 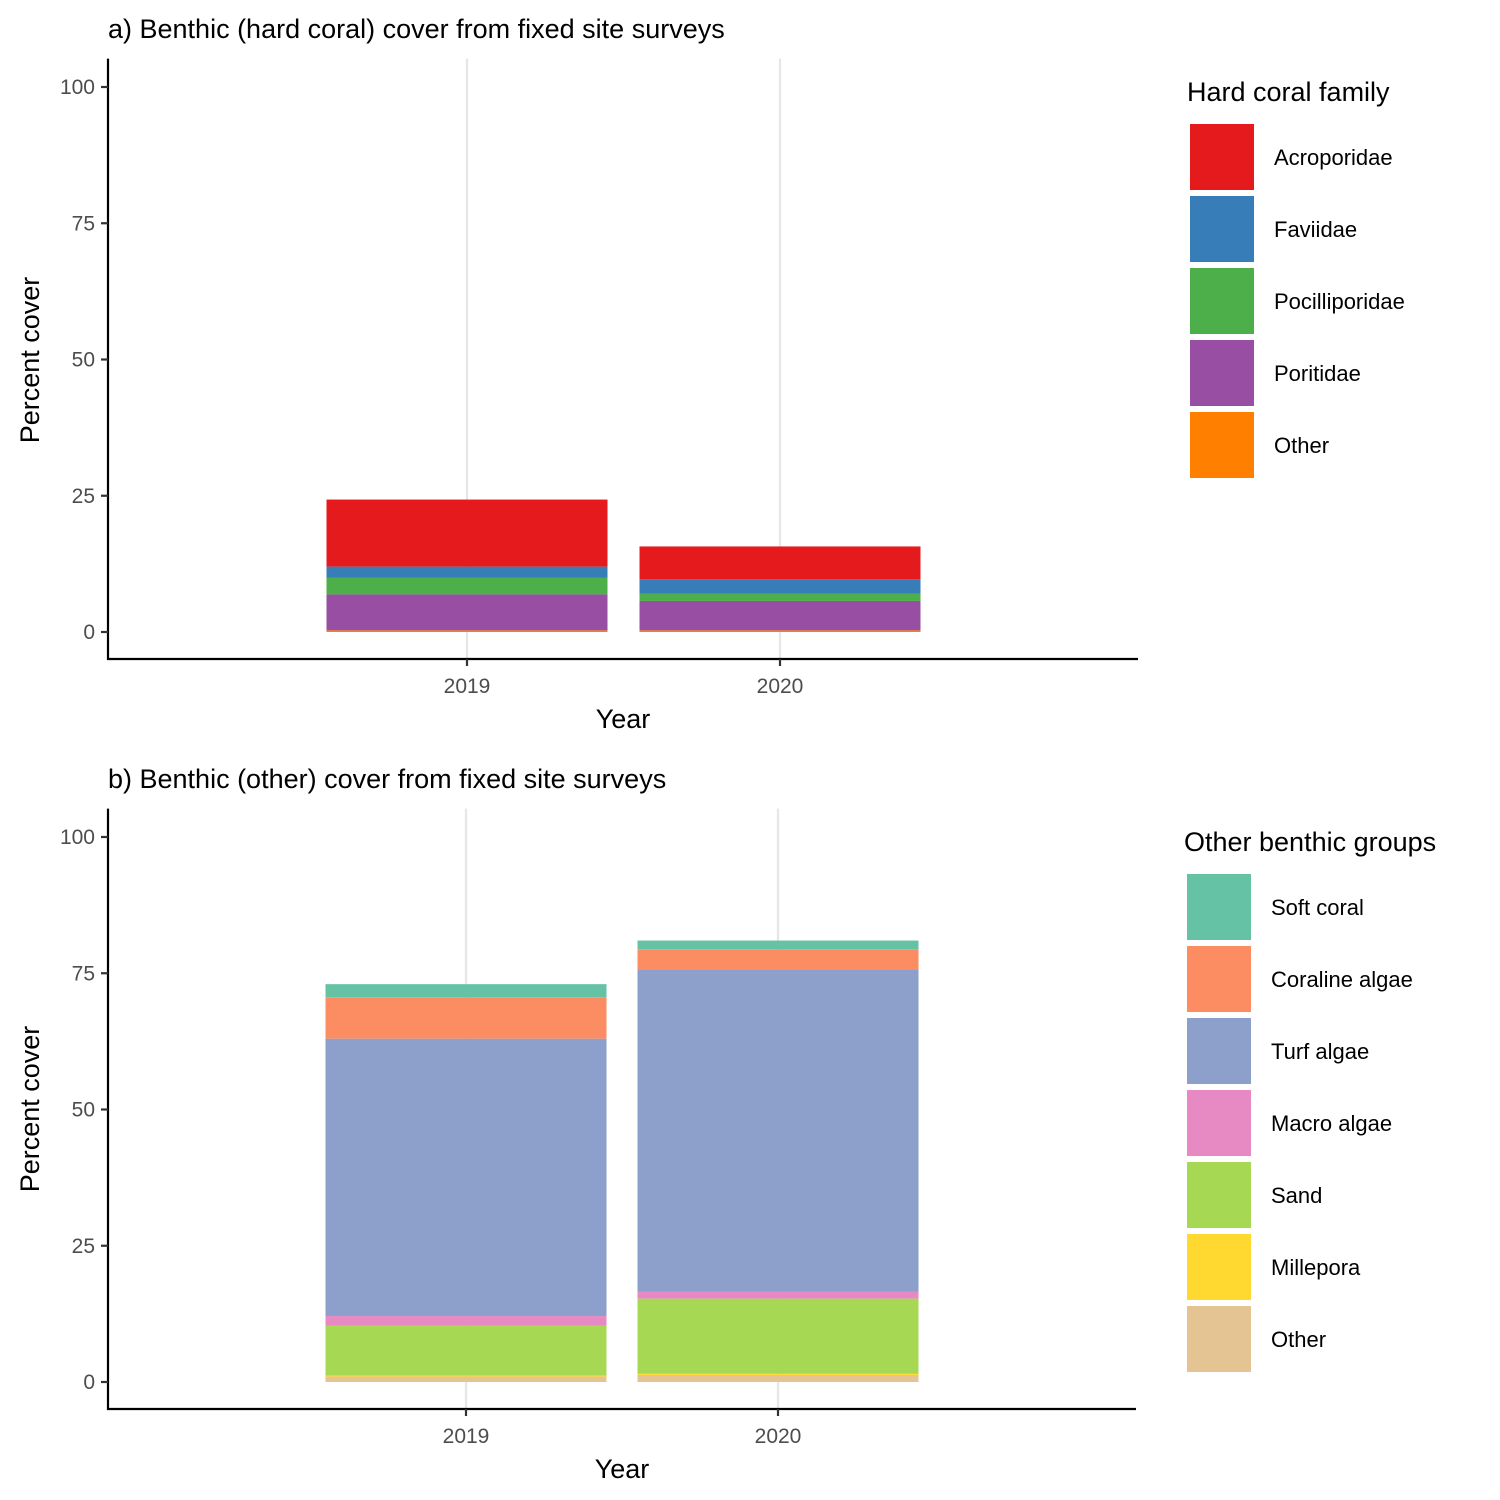 What do you see at coordinates (1219, 1195) in the screenshot?
I see `legend-swatch-sand` at bounding box center [1219, 1195].